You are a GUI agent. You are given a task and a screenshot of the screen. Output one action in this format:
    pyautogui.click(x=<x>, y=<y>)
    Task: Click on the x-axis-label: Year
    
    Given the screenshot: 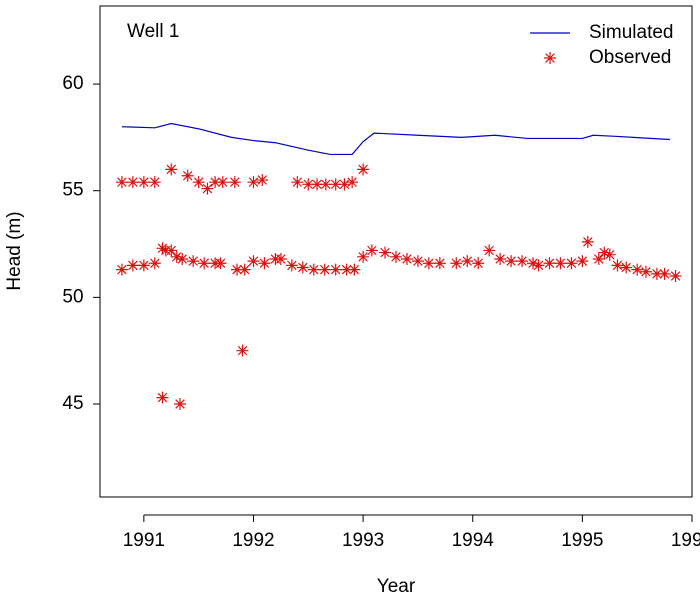 What is the action you would take?
    pyautogui.click(x=396, y=586)
    